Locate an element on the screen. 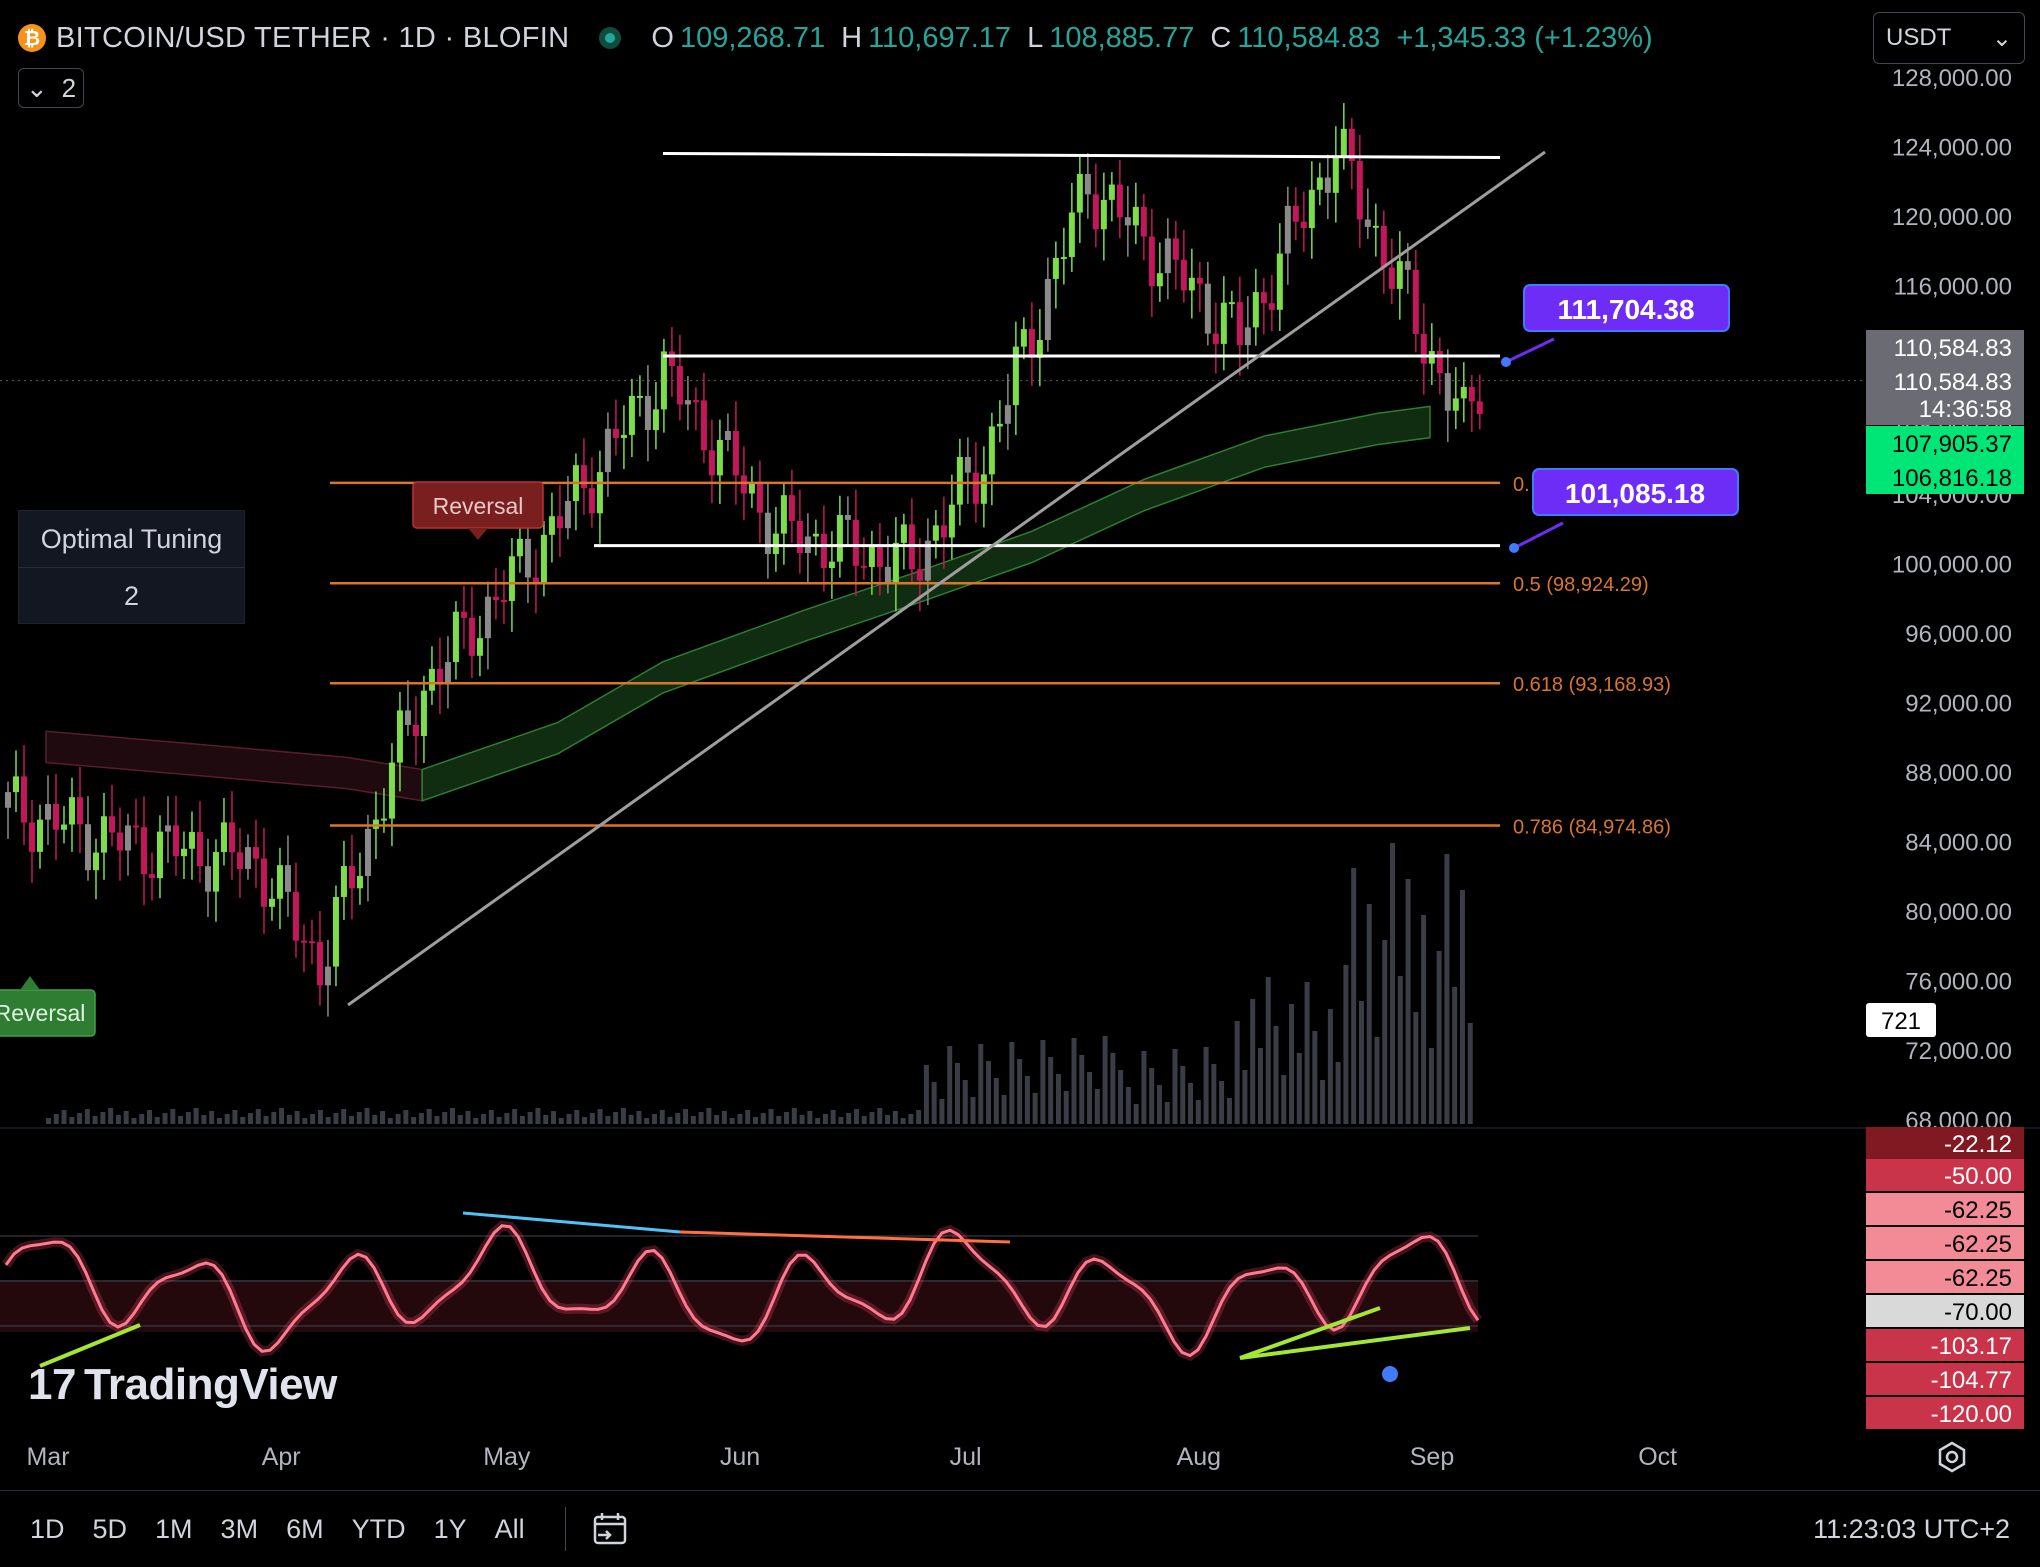  tradingview-logo: 17 TradingView is located at coordinates (182, 1385).